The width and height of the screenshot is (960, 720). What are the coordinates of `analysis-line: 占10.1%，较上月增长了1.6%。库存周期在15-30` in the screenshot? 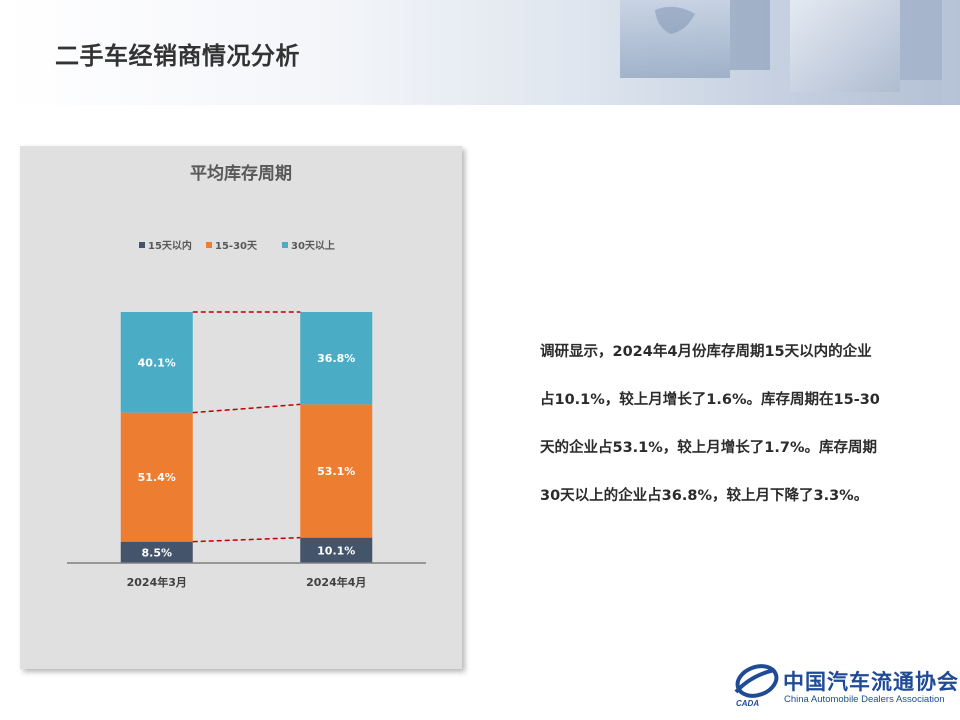 It's located at (710, 400).